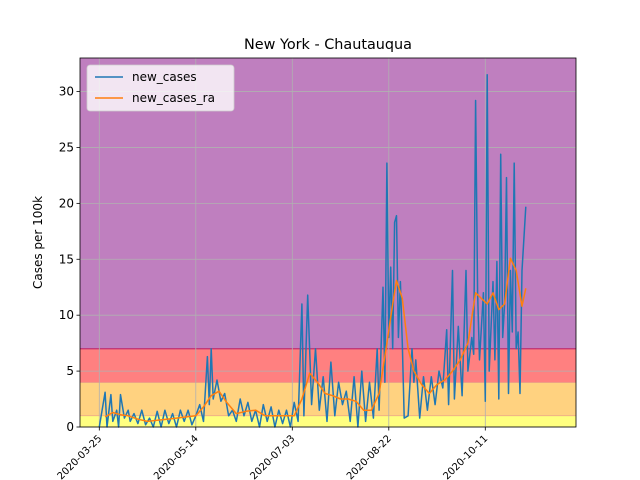  What do you see at coordinates (38, 242) in the screenshot?
I see `y-axis-label: Cases per 100k` at bounding box center [38, 242].